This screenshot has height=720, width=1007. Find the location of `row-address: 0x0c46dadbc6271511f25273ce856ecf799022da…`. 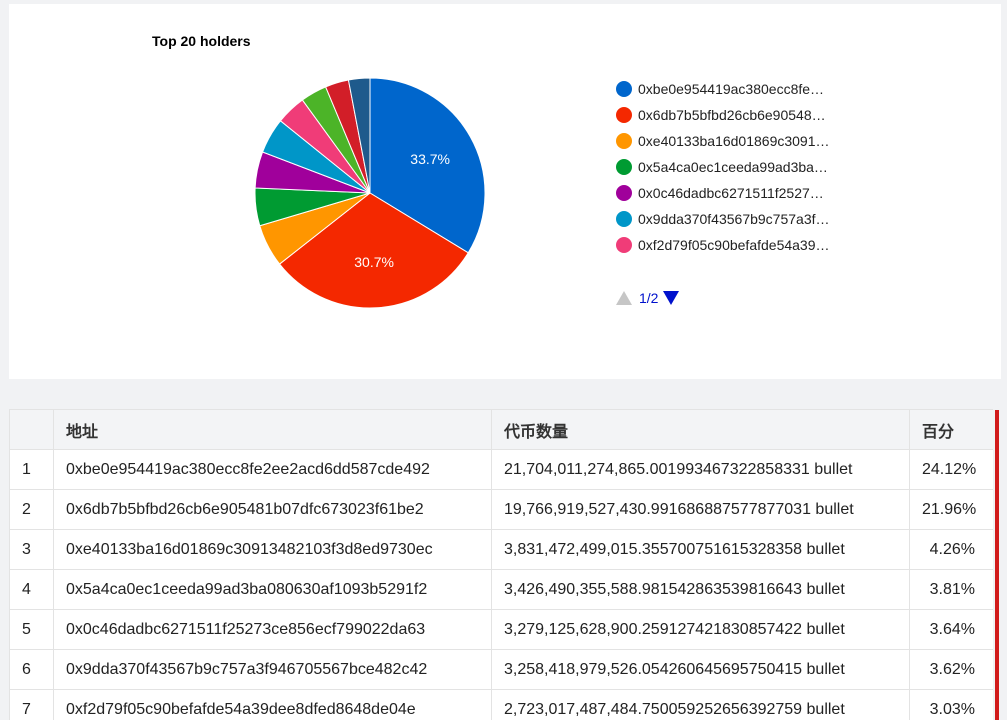

row-address: 0x0c46dadbc6271511f25273ce856ecf799022da… is located at coordinates (272, 629).